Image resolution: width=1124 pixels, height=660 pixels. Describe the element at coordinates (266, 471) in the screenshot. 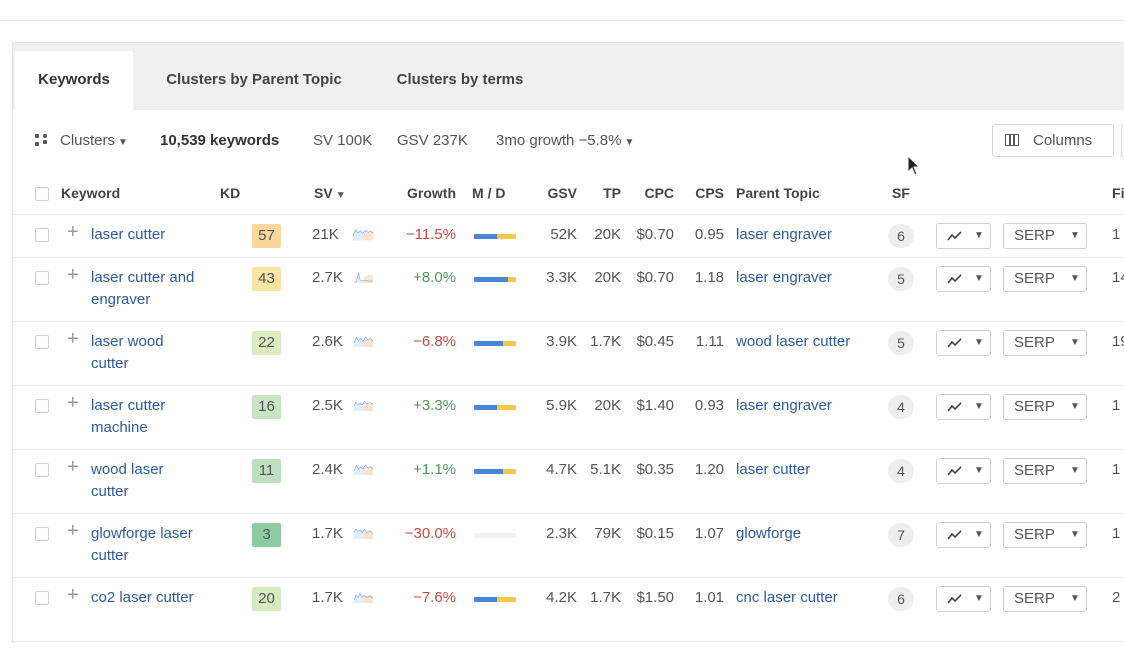

I see `kd-badge: 11` at that location.